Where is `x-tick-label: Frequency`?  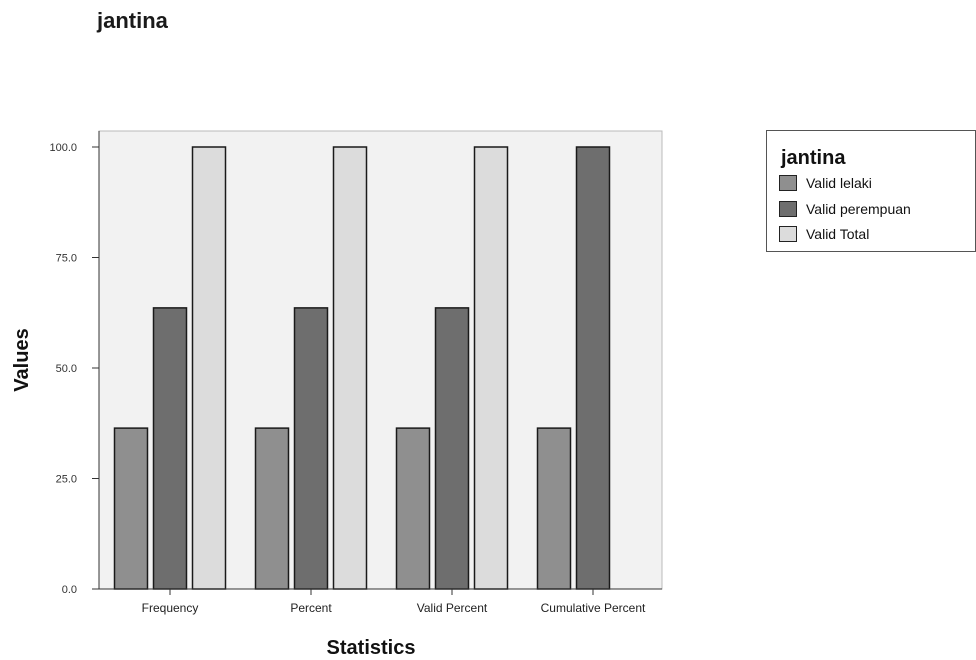 x-tick-label: Frequency is located at coordinates (170, 608).